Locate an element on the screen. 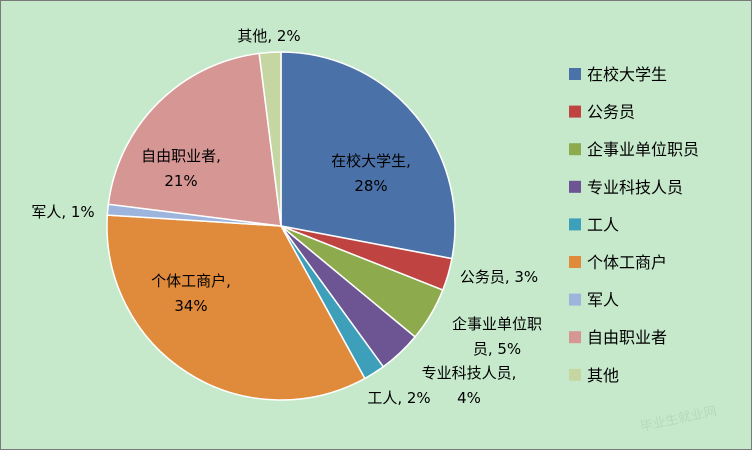  legend-label-2: 企事业单位职员 is located at coordinates (643, 149).